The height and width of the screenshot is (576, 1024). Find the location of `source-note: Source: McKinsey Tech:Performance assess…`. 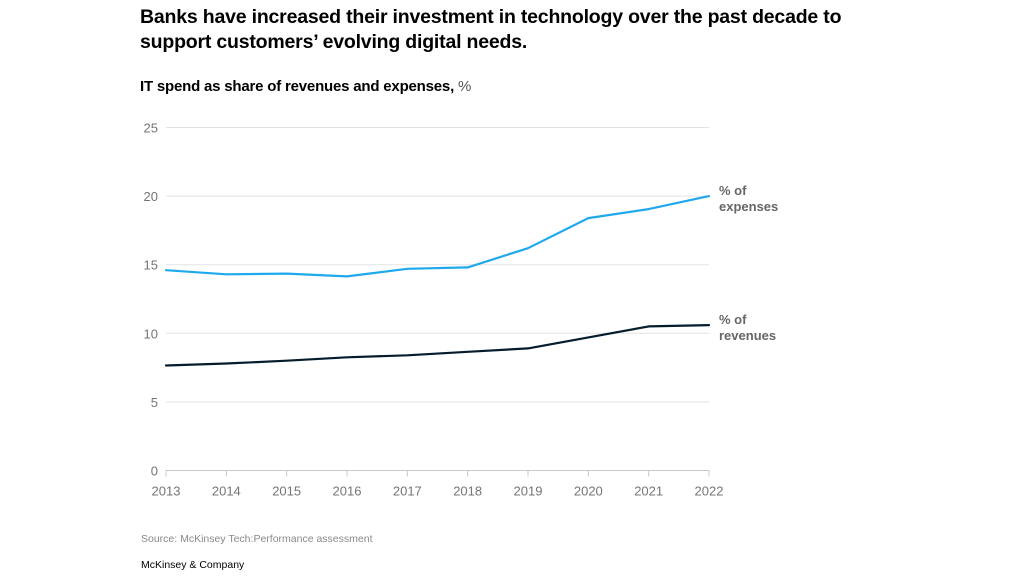

source-note: Source: McKinsey Tech:Performance assess… is located at coordinates (257, 539).